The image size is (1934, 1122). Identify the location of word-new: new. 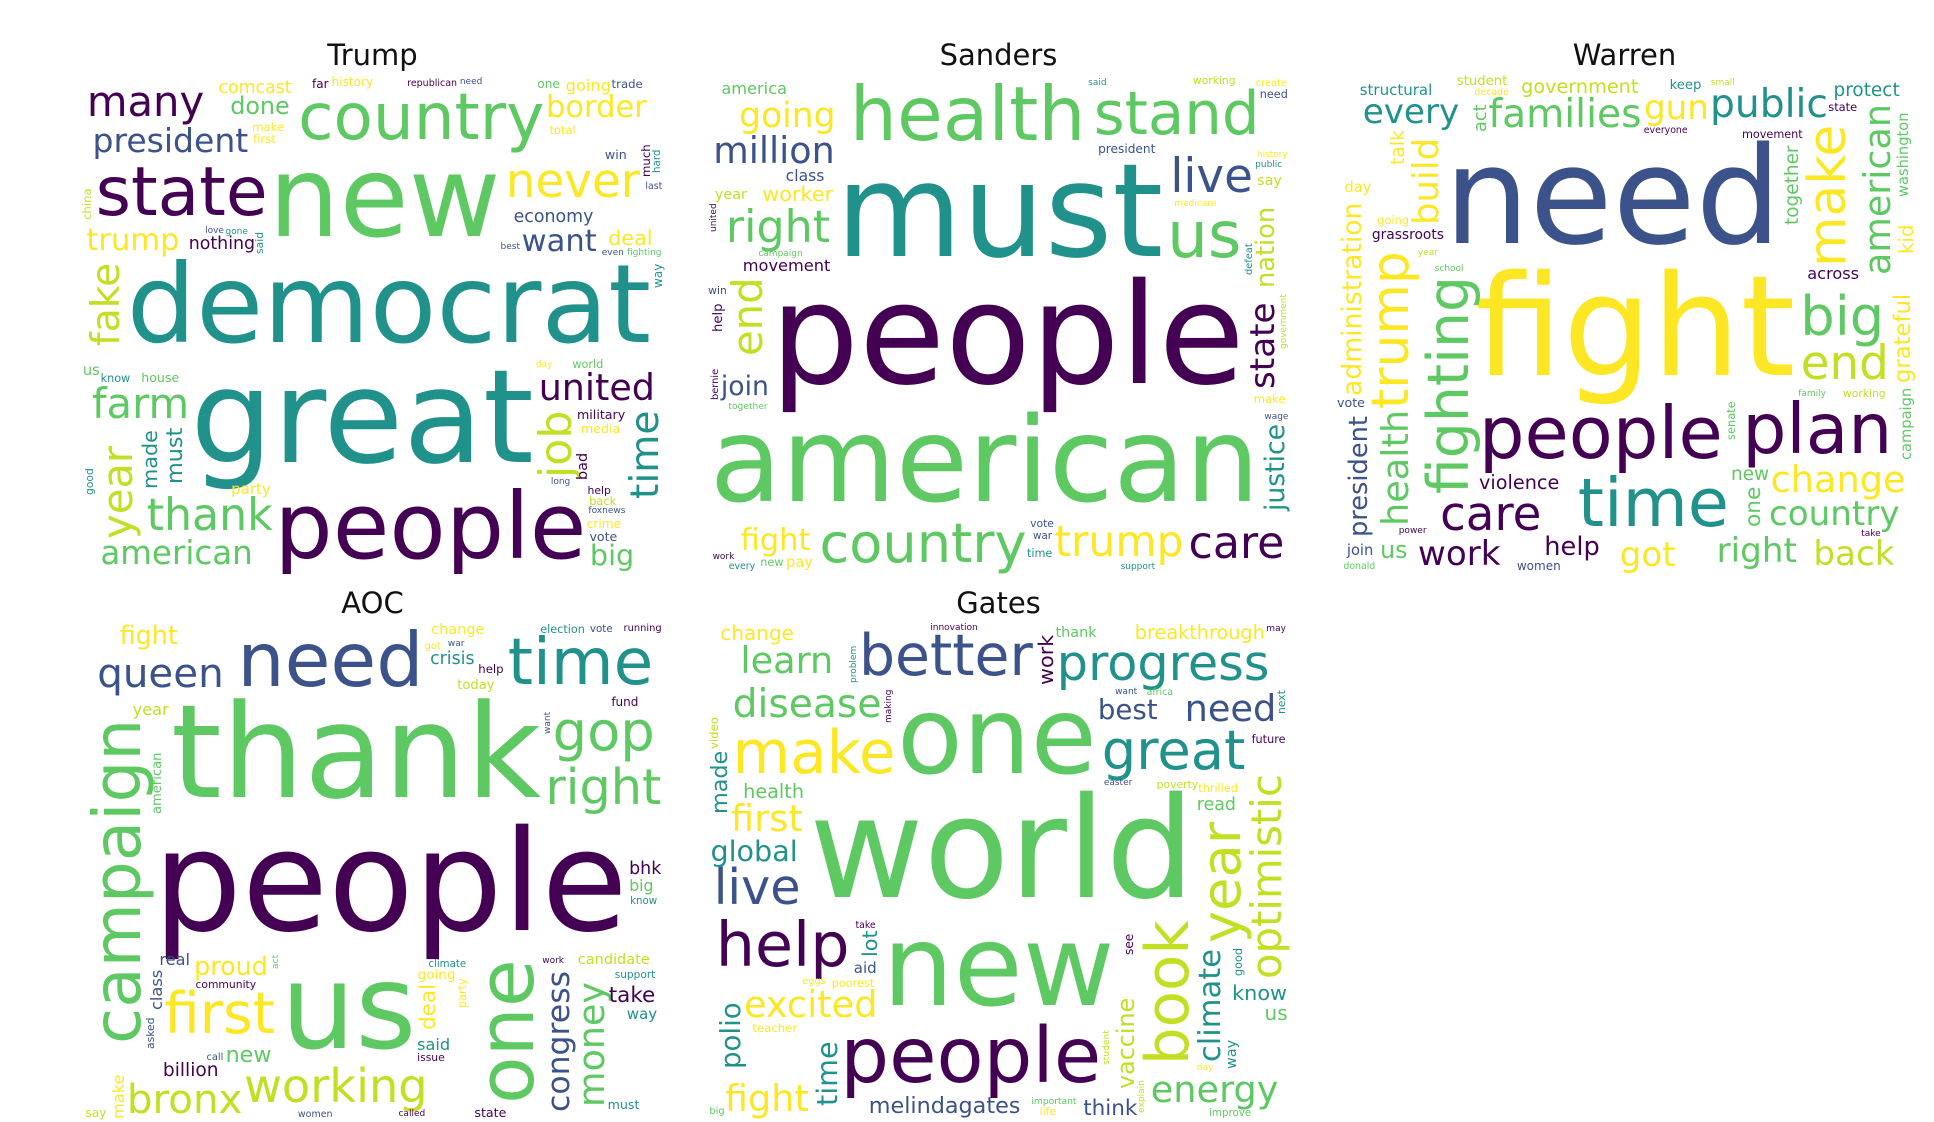
(1750, 475).